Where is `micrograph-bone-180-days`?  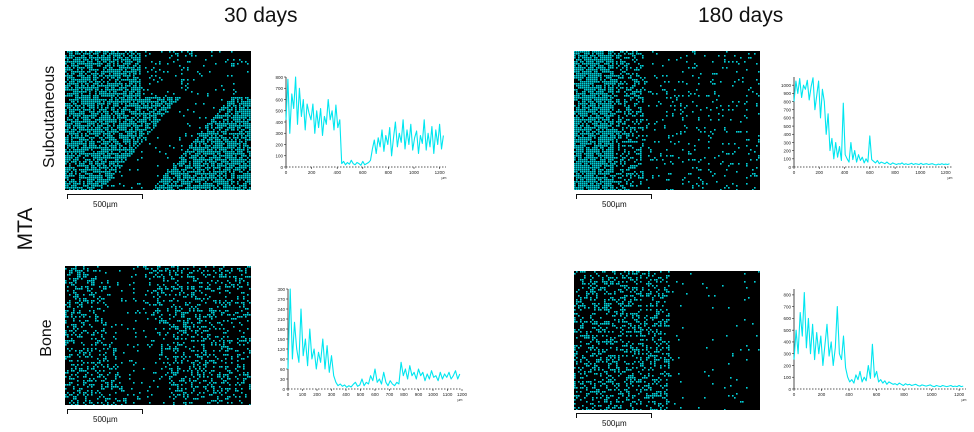
micrograph-bone-180-days is located at coordinates (667, 340).